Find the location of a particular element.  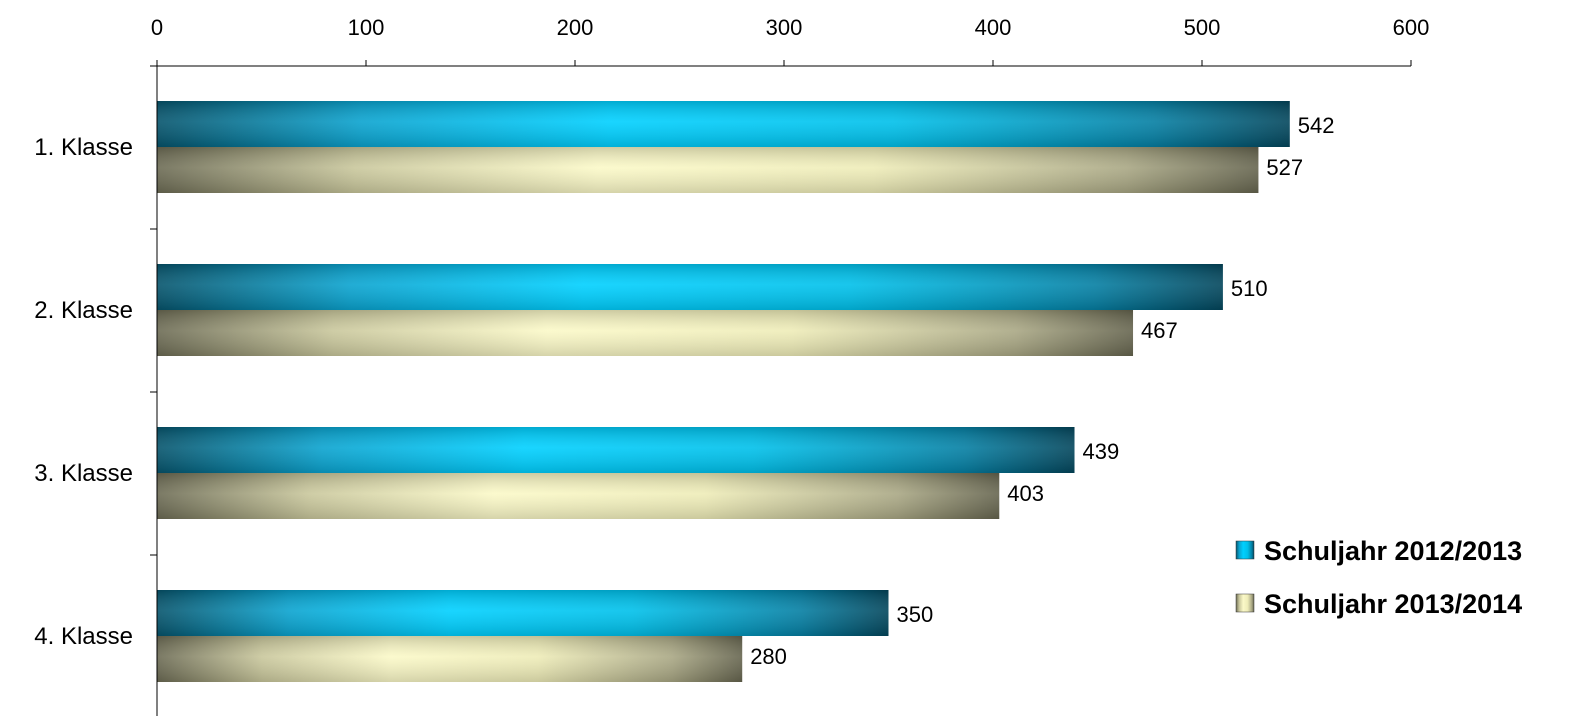

legend-entry: Schuljahr 2013/2014 is located at coordinates (1393, 604).